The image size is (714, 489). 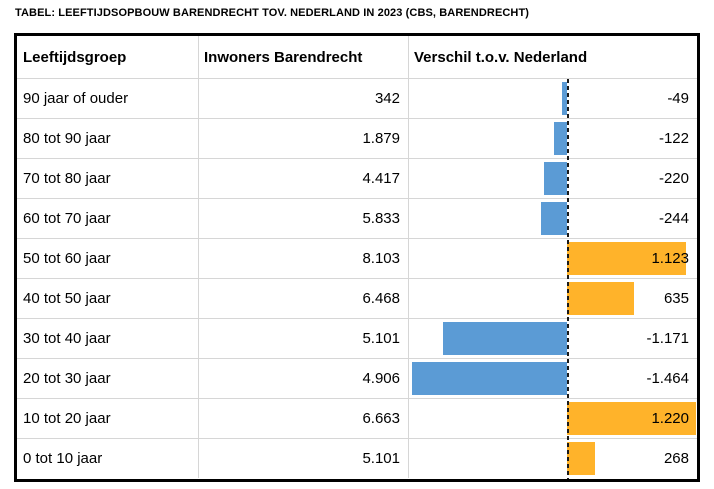 What do you see at coordinates (108, 258) in the screenshot?
I see `age-group-cell: 50 tot 60 jaar` at bounding box center [108, 258].